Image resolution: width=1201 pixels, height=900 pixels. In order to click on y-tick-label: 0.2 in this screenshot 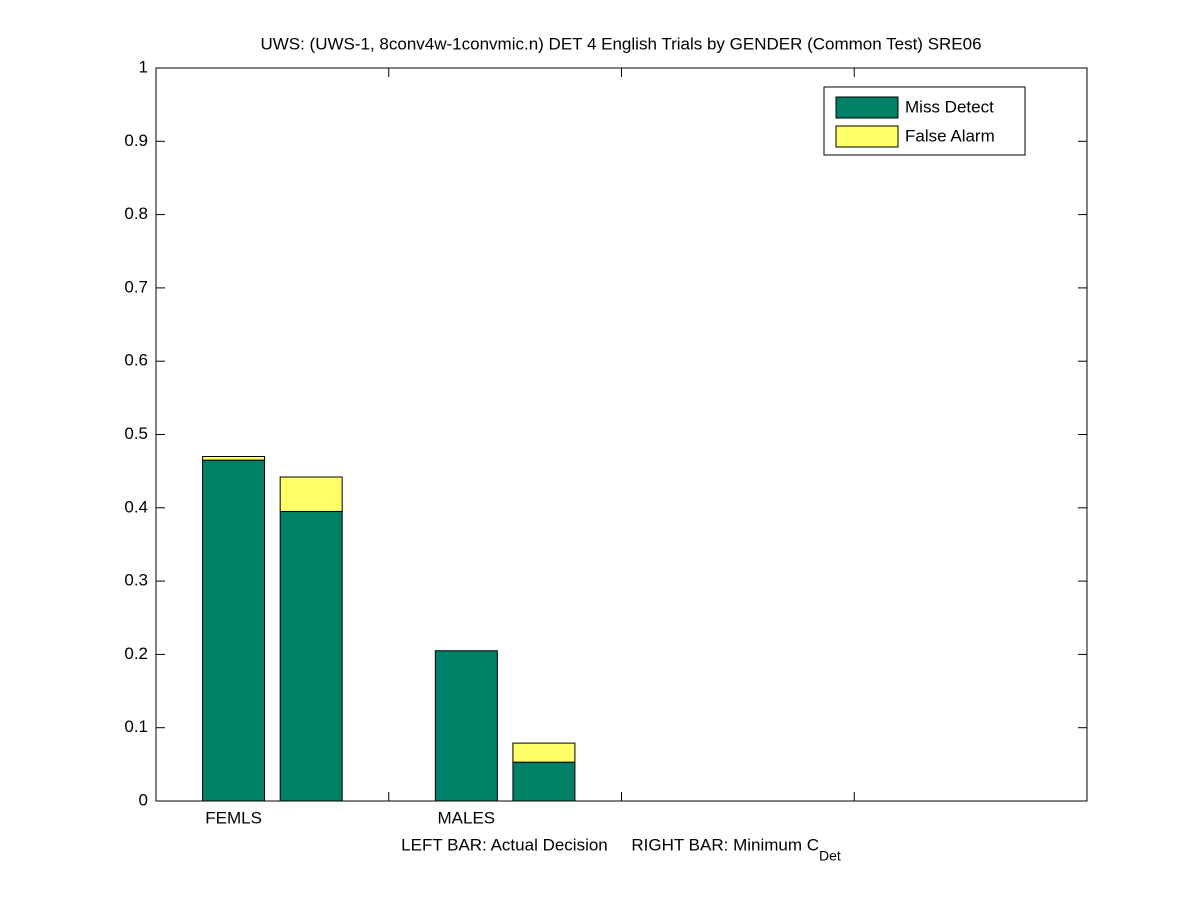, I will do `click(136, 653)`.